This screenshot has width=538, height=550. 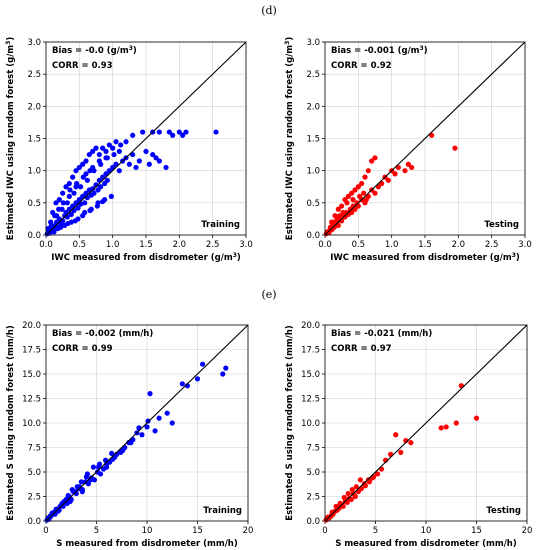 What do you see at coordinates (46, 245) in the screenshot?
I see `x-tick-label: 0.0` at bounding box center [46, 245].